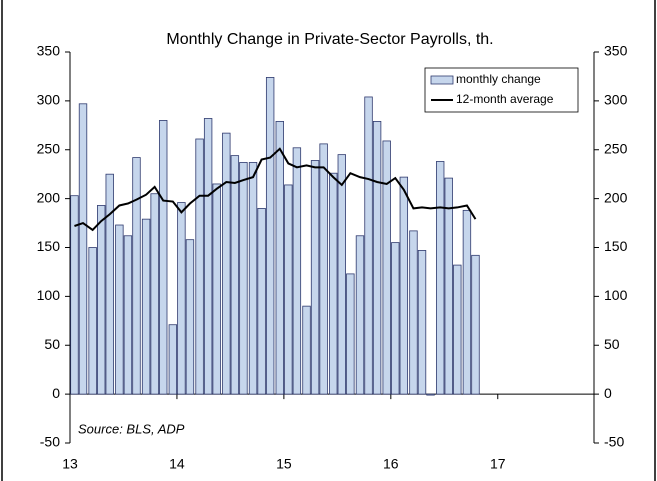  What do you see at coordinates (616, 100) in the screenshot?
I see `y2-tick-label: 300` at bounding box center [616, 100].